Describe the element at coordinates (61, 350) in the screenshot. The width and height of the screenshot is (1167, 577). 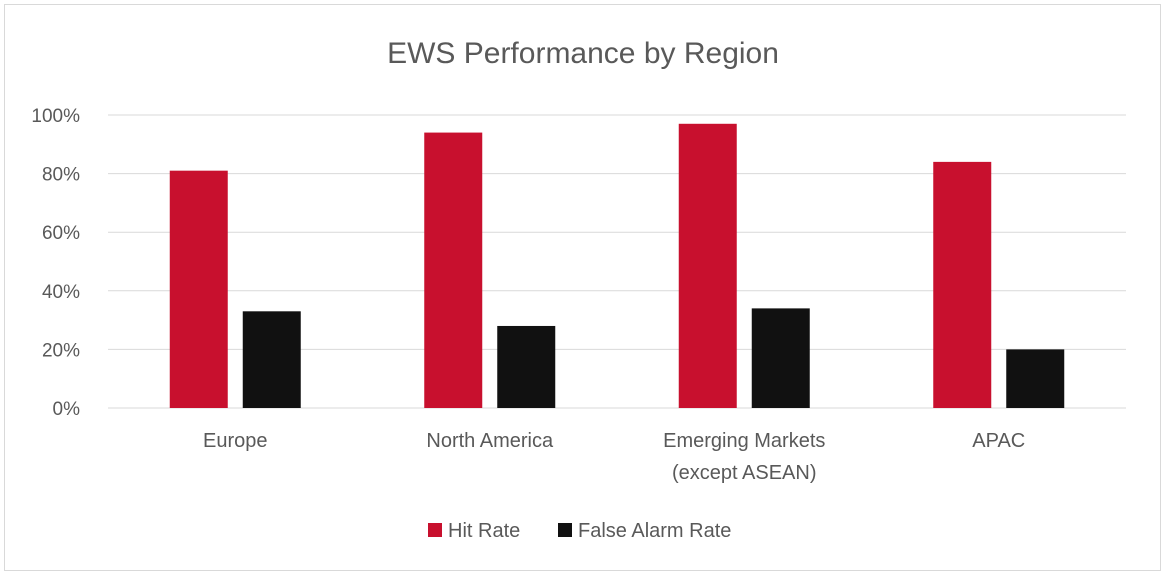
I see `y-tick-label: 20%` at that location.